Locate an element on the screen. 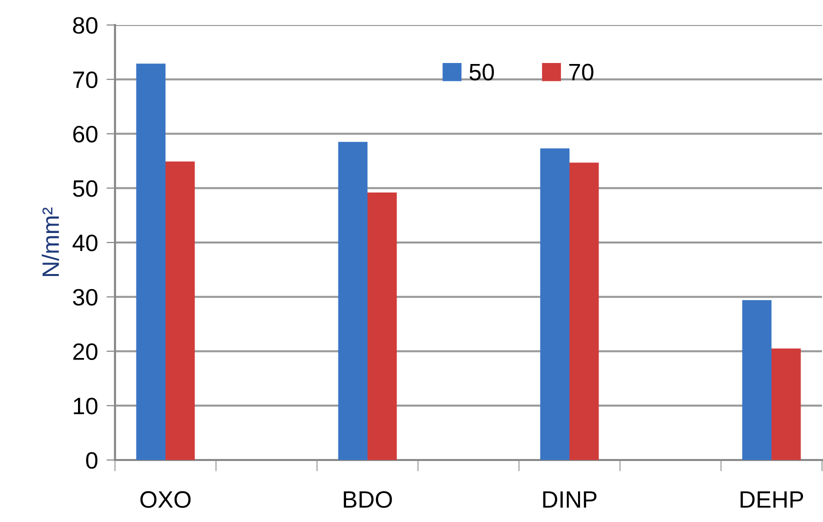 Image resolution: width=823 pixels, height=522 pixels. y-tick-label: 10 is located at coordinates (86, 406).